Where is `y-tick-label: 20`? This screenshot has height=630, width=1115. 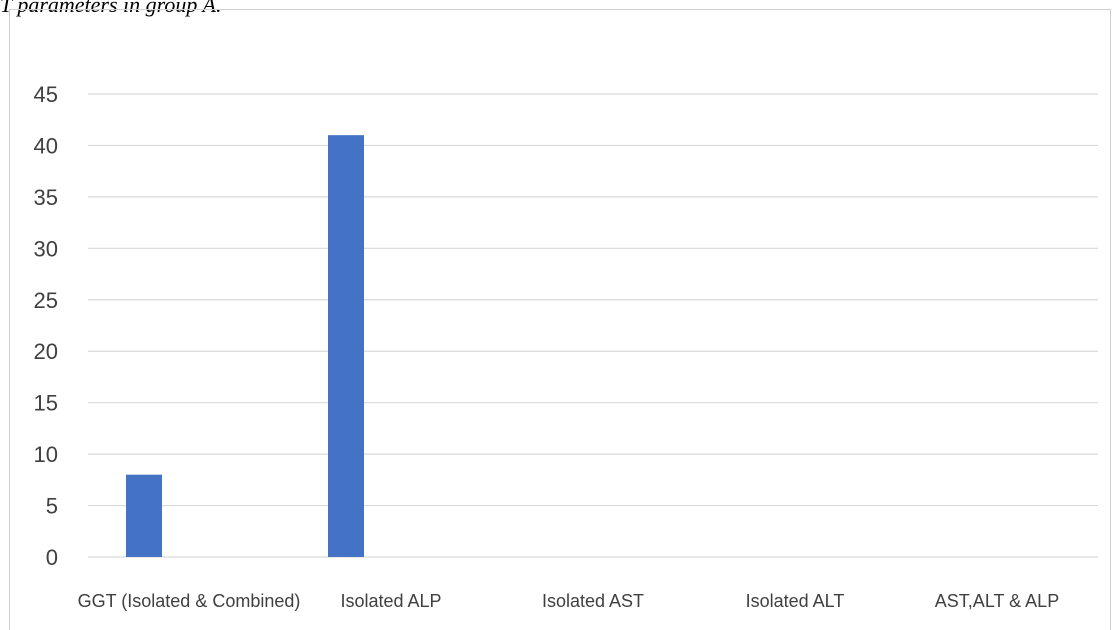 y-tick-label: 20 is located at coordinates (46, 351).